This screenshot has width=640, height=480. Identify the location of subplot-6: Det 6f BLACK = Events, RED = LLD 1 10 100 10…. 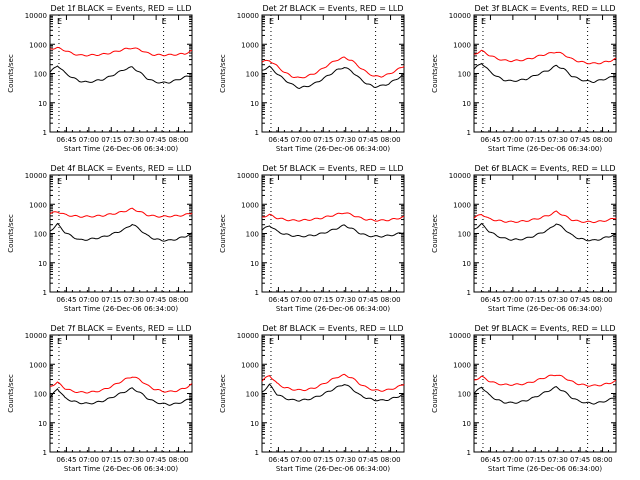
(524, 238).